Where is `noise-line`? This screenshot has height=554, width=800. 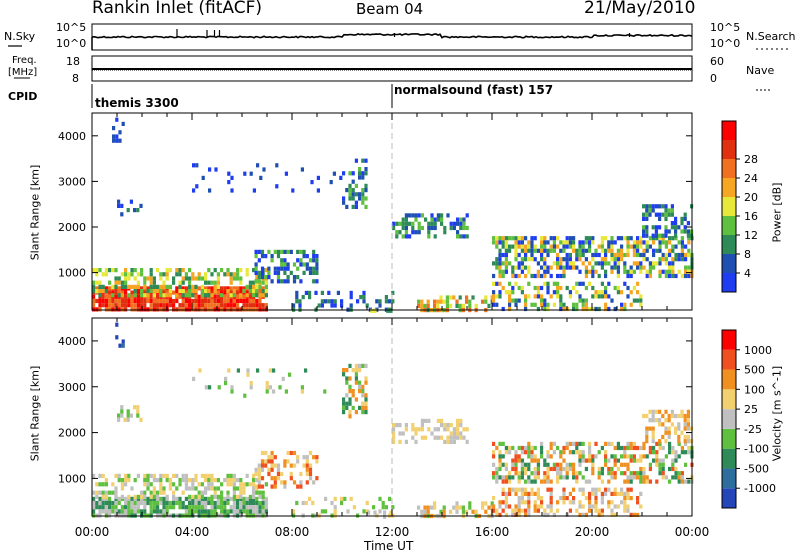
noise-line is located at coordinates (392, 35).